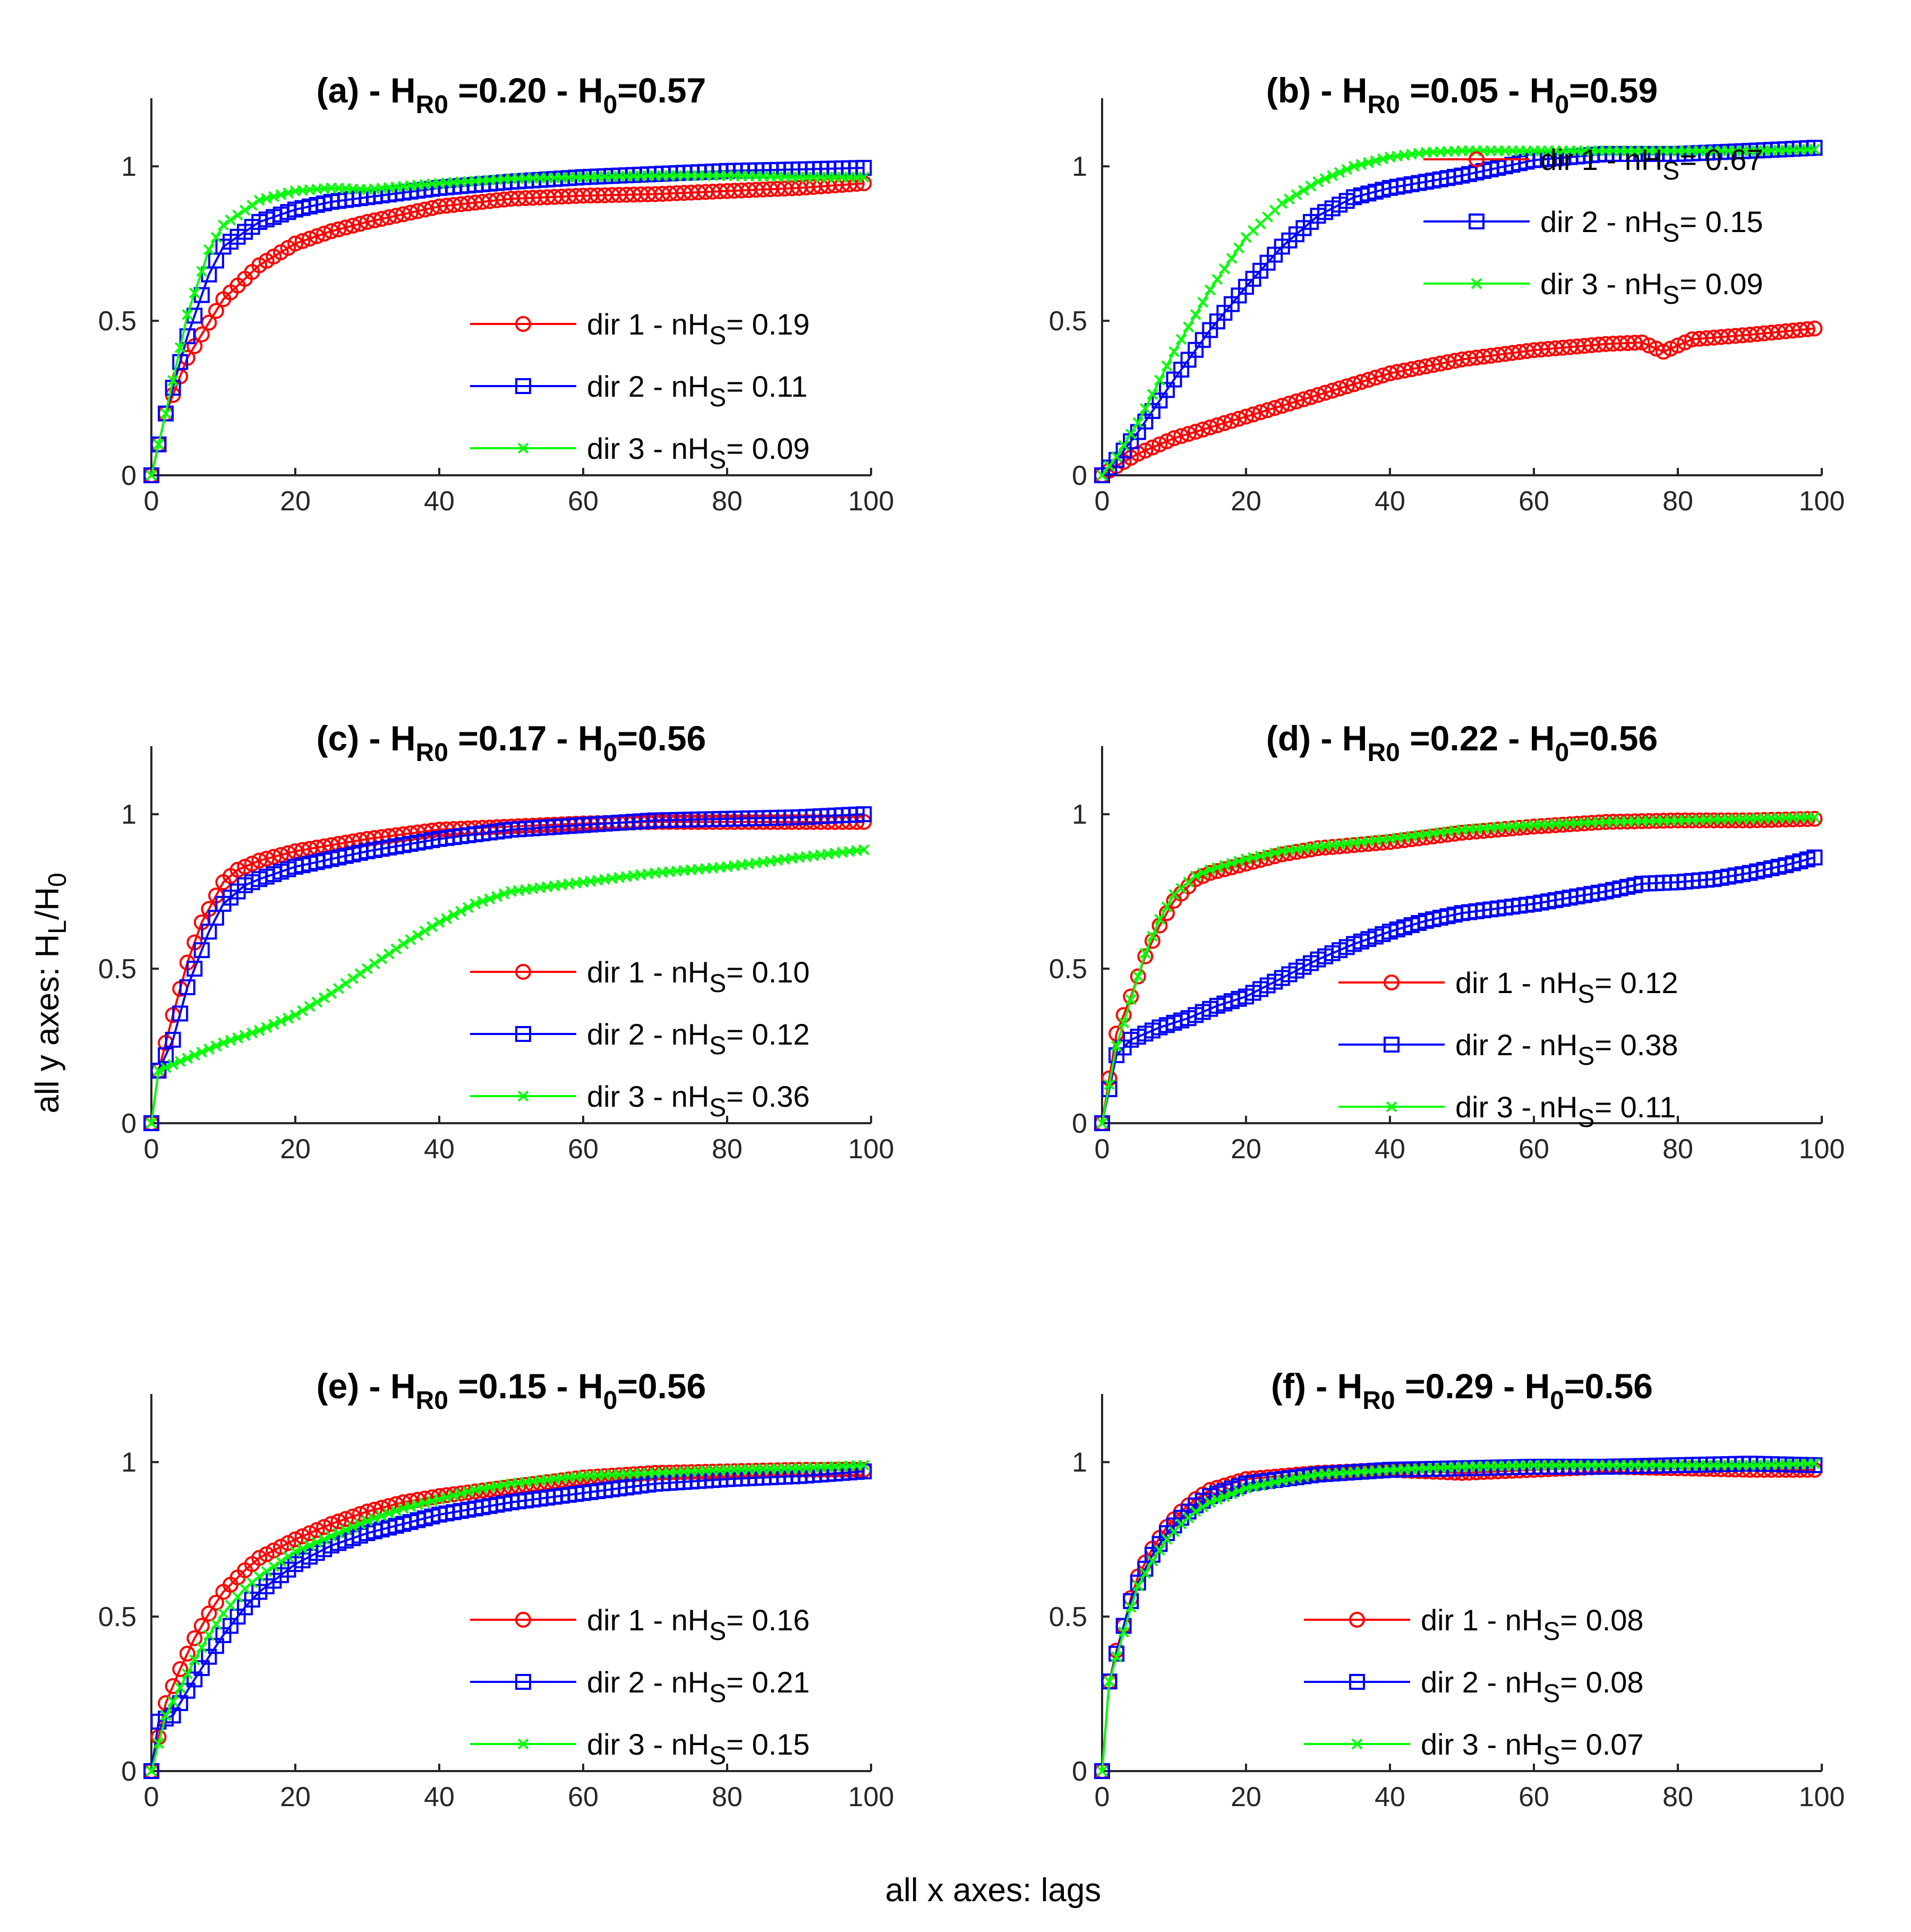 The width and height of the screenshot is (1911, 1932). I want to click on series-line, so click(507, 987).